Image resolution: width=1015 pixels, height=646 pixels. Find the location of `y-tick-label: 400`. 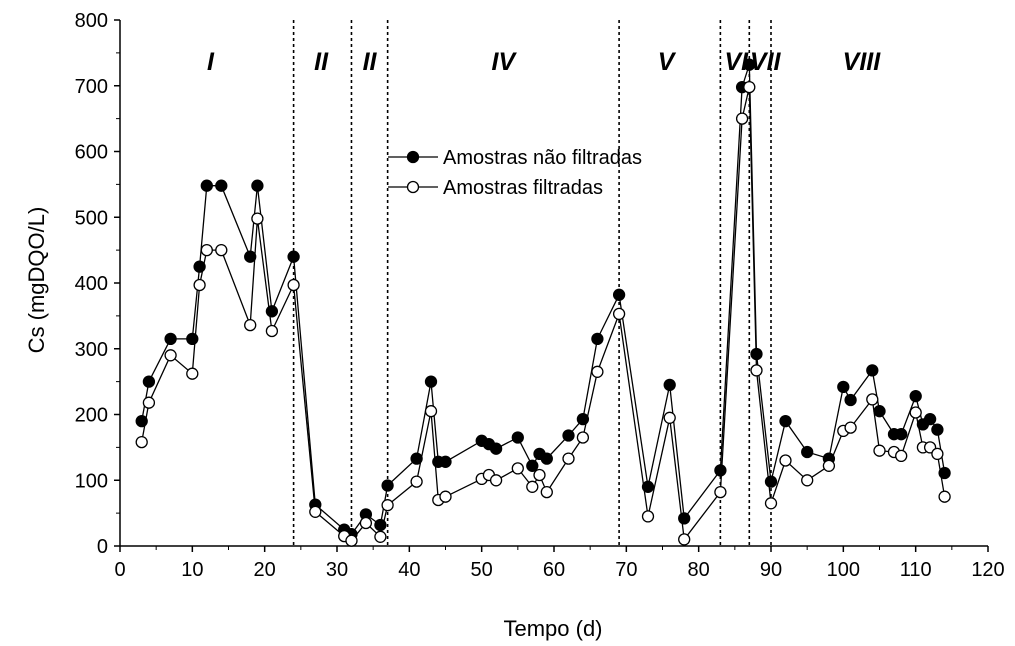

y-tick-label: 400 is located at coordinates (91, 284).